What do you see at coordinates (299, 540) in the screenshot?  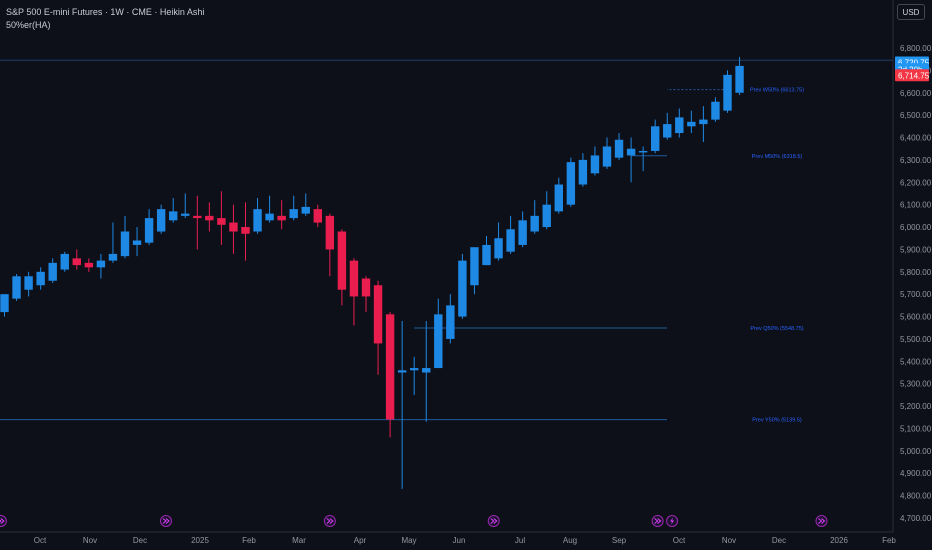 I see `x-tick-label: Mar` at bounding box center [299, 540].